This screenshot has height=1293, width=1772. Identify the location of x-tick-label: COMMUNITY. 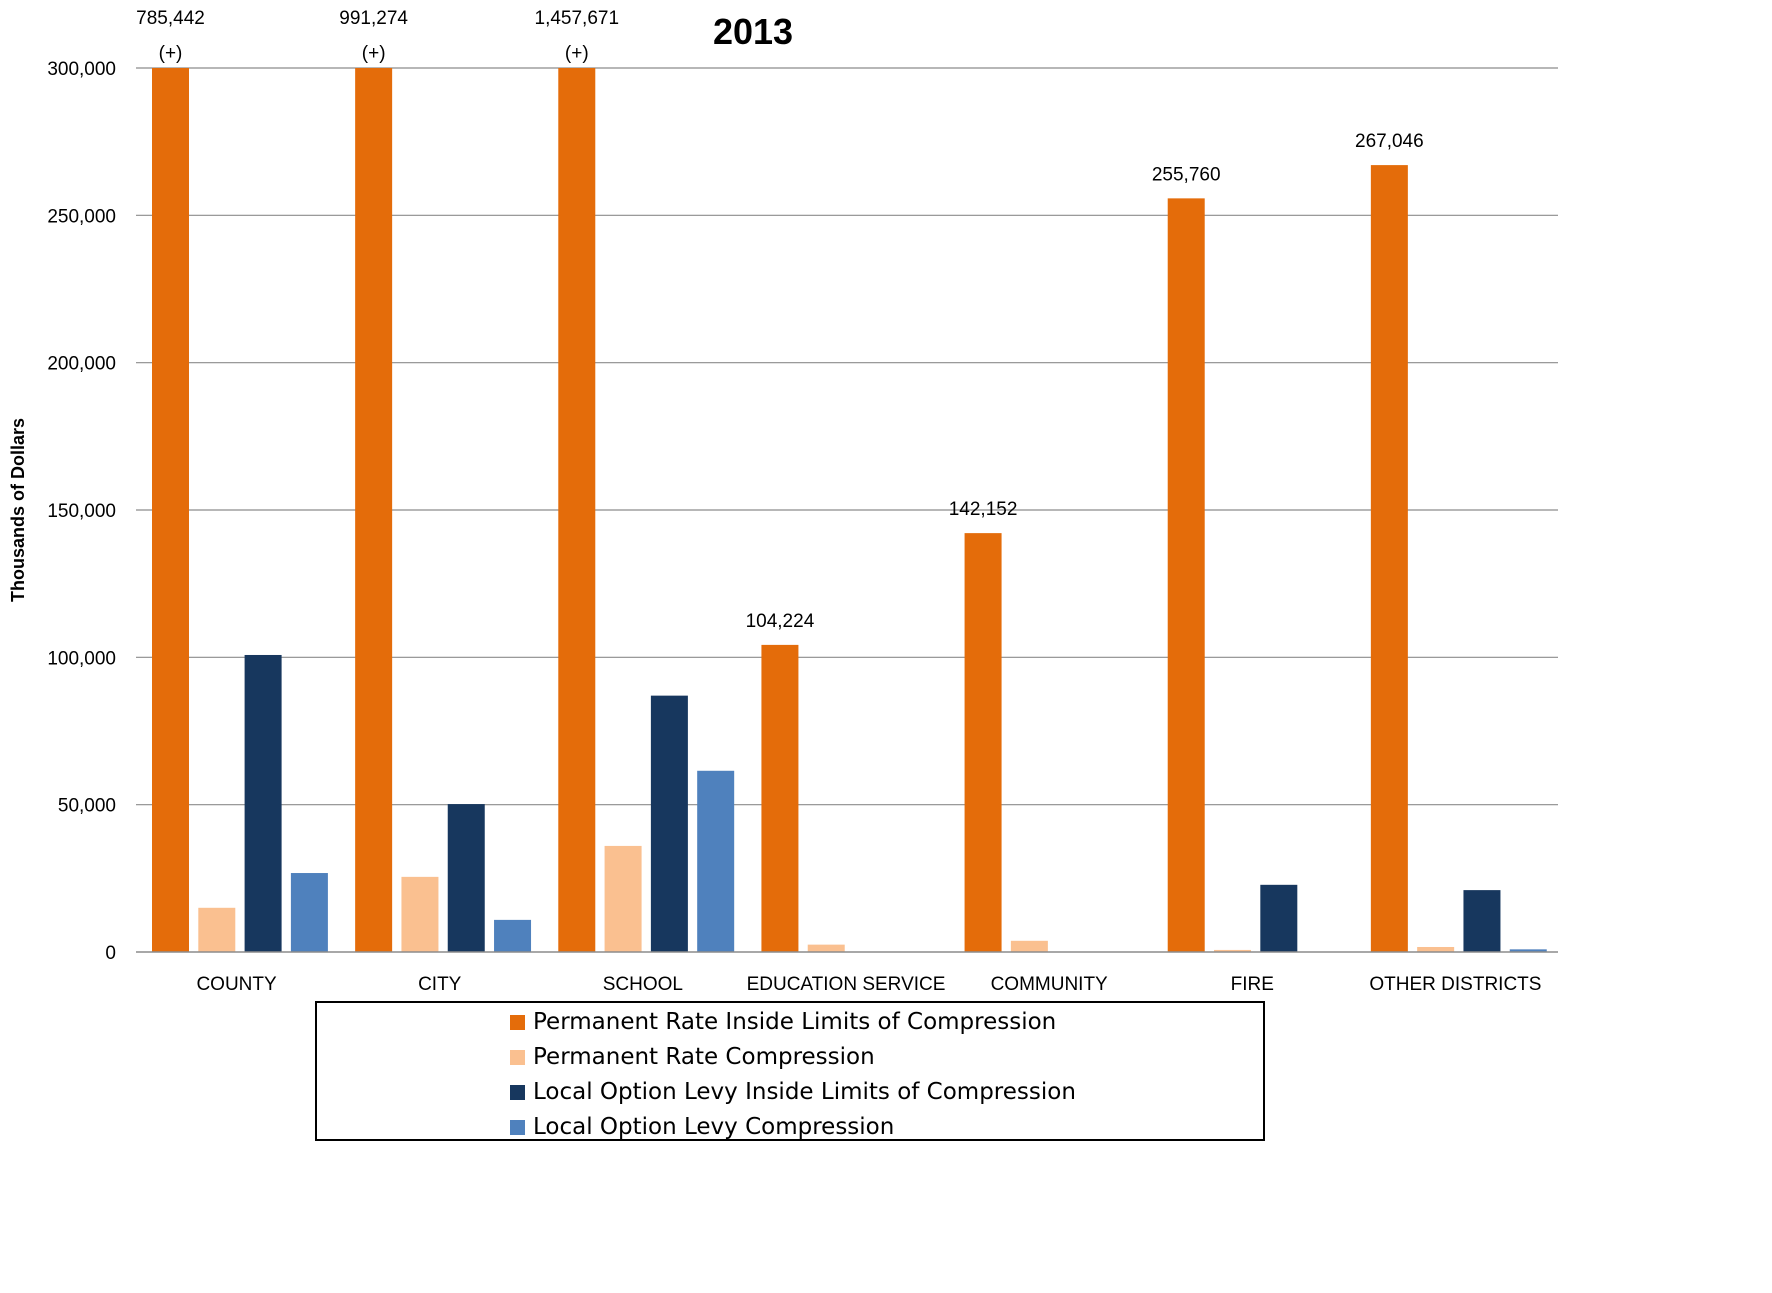
(1049, 984).